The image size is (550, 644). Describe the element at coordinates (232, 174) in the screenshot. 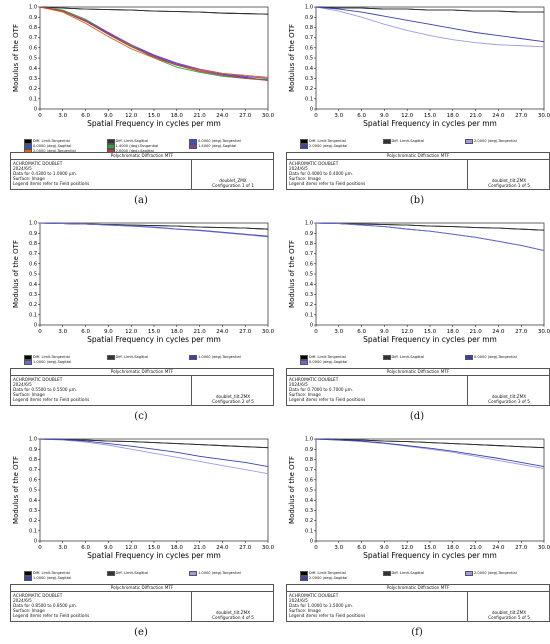

I see `info-file-box: doublet_ZMX Configuration 1 of 1` at that location.